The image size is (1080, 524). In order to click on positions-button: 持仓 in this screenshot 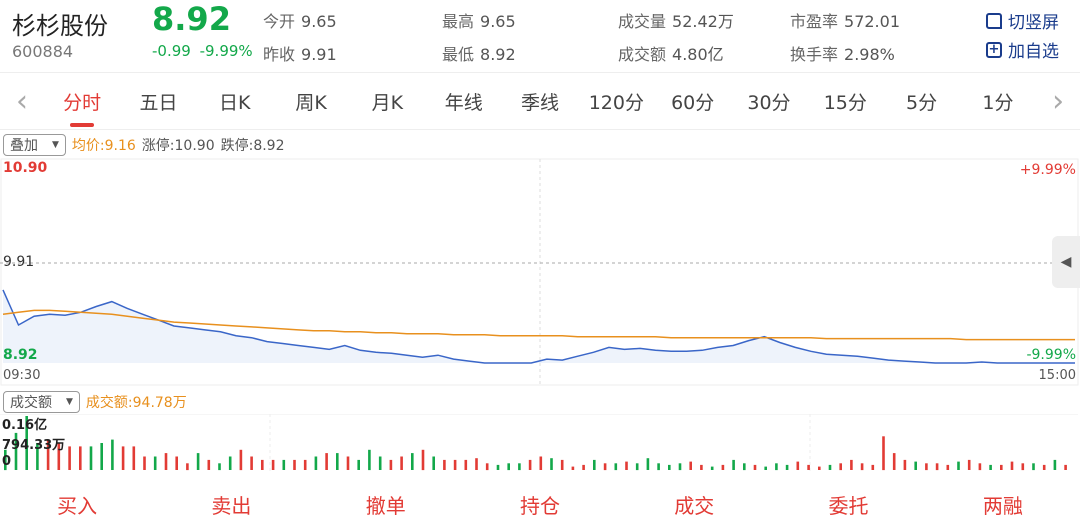, I will do `click(539, 505)`.